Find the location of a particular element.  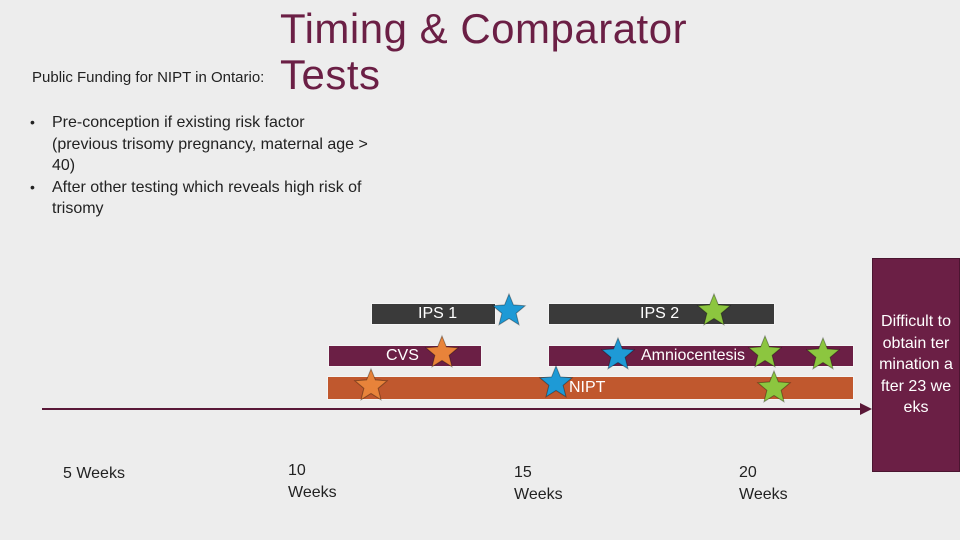

ips2-bar: IPS 2 is located at coordinates (661, 314).